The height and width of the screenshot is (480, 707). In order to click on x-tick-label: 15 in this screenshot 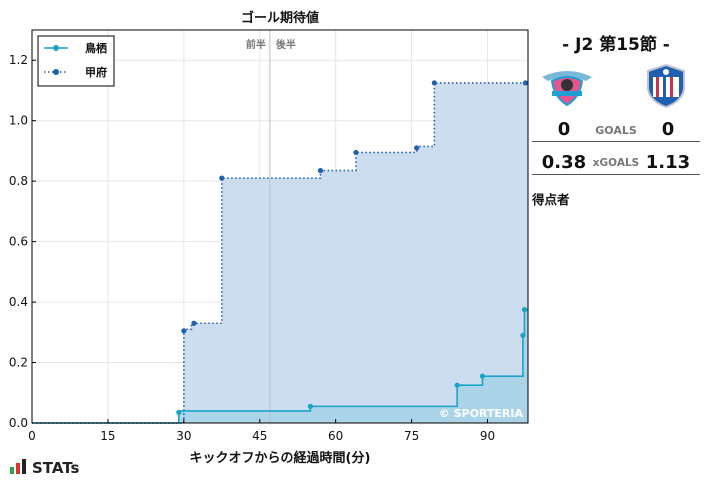, I will do `click(107, 436)`.